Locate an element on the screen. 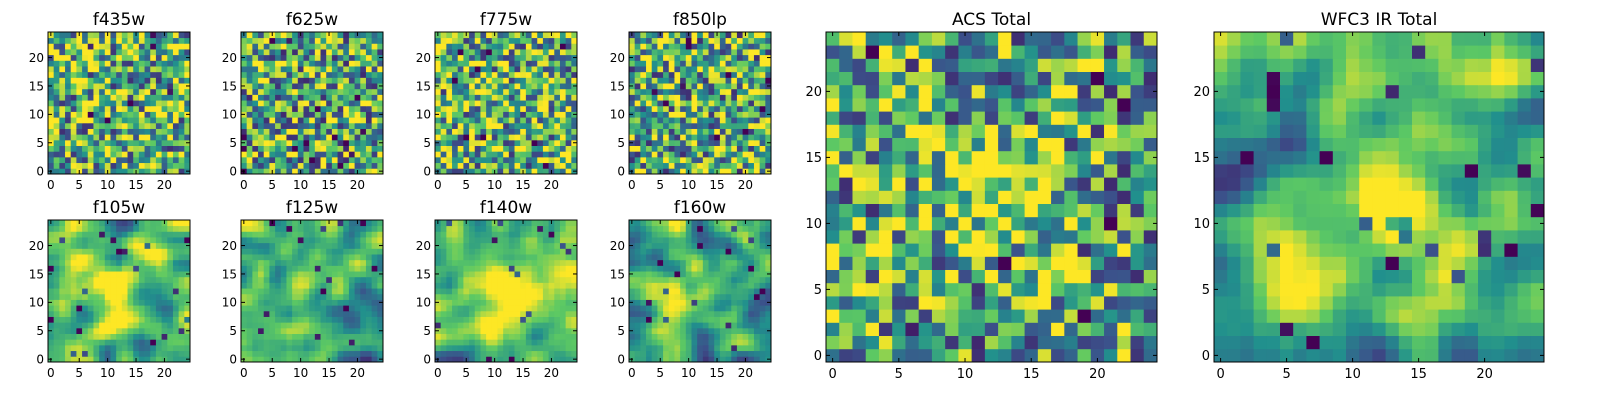  x-tick-label: 15 is located at coordinates (135, 373).